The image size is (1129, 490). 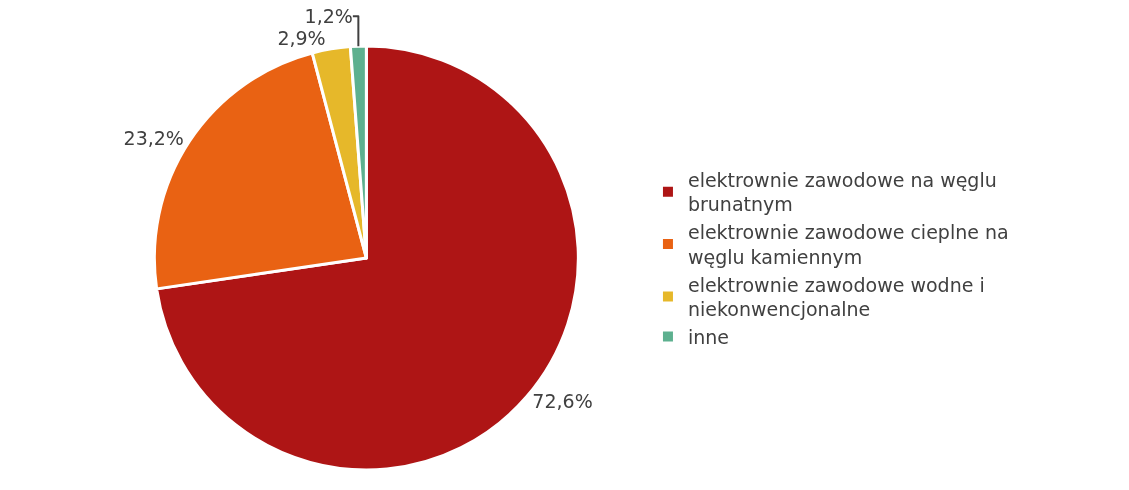 What do you see at coordinates (328, 16) in the screenshot?
I see `data-label: 1,2%` at bounding box center [328, 16].